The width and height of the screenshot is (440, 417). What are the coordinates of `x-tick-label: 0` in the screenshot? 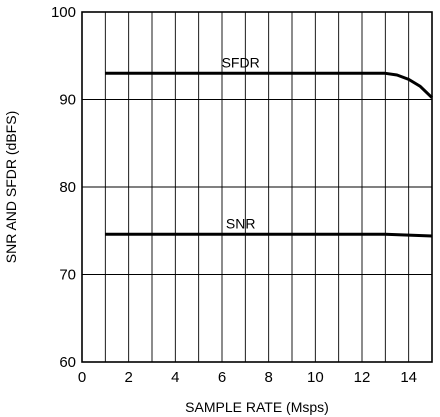 It's located at (82, 377).